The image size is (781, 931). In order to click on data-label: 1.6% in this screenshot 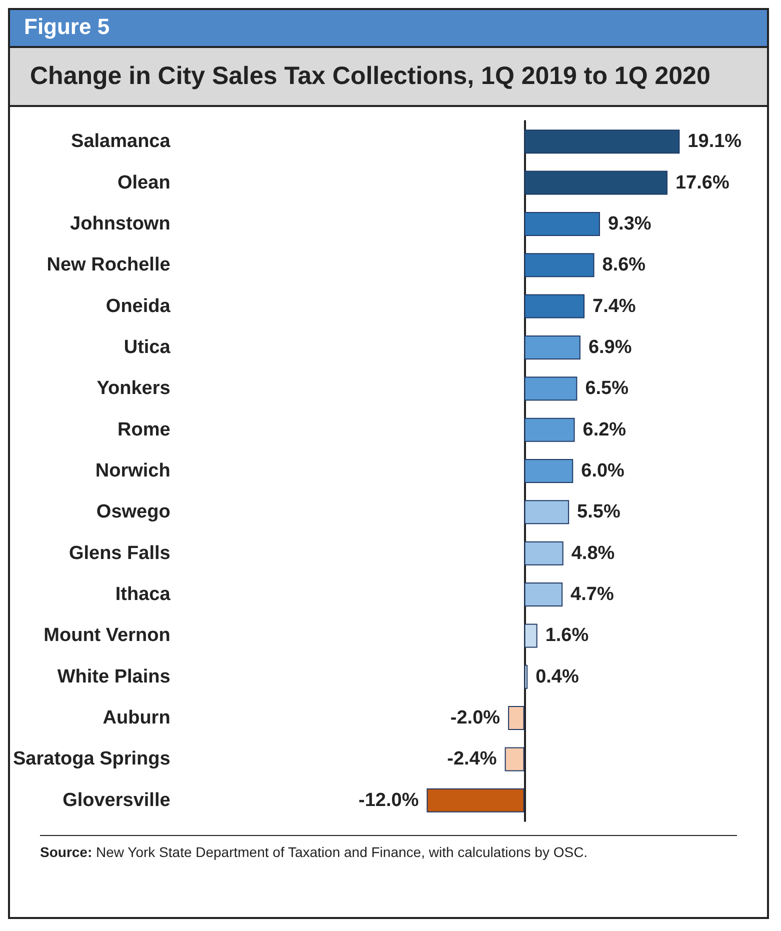, I will do `click(567, 635)`.